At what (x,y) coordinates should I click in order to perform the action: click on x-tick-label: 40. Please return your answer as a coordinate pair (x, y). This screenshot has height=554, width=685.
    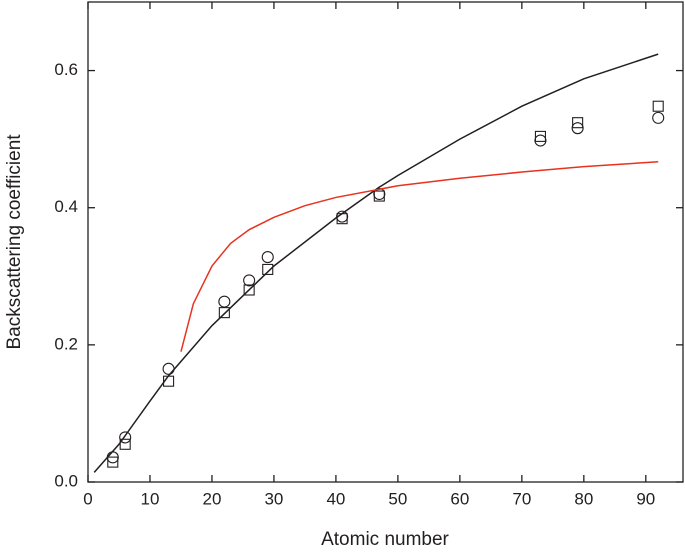
    Looking at the image, I should click on (335, 498).